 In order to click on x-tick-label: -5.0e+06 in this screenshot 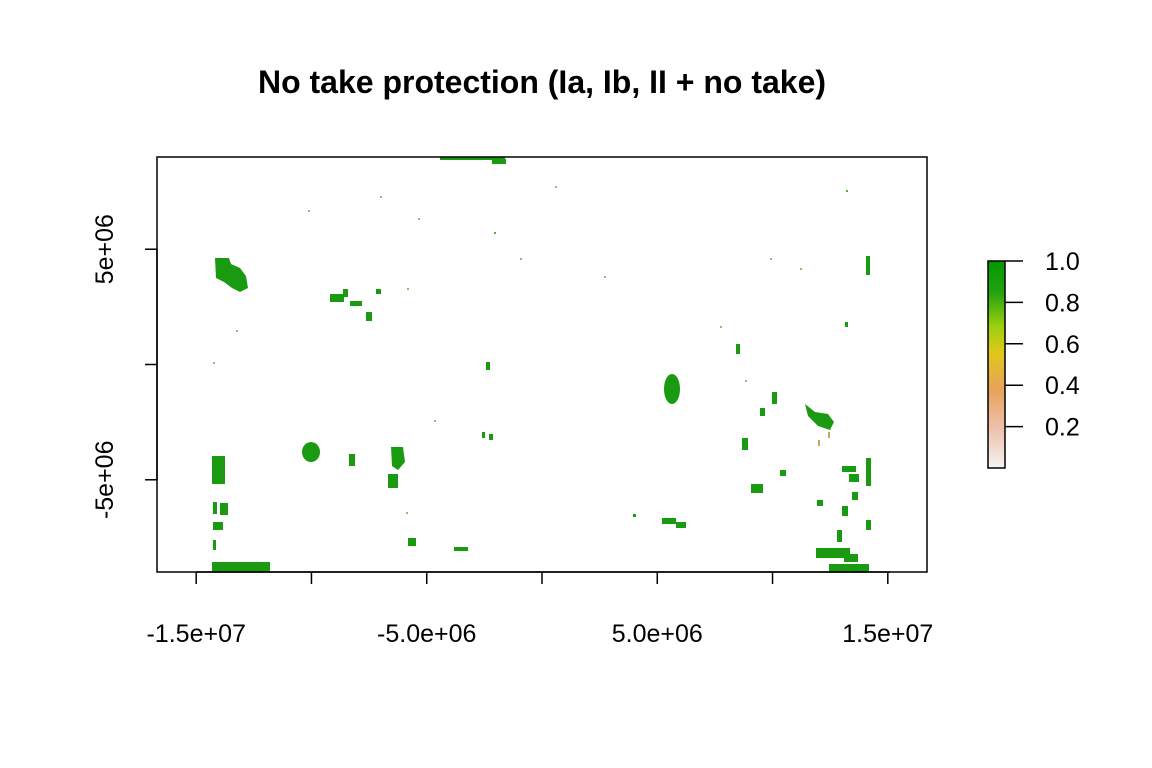, I will do `click(426, 634)`.